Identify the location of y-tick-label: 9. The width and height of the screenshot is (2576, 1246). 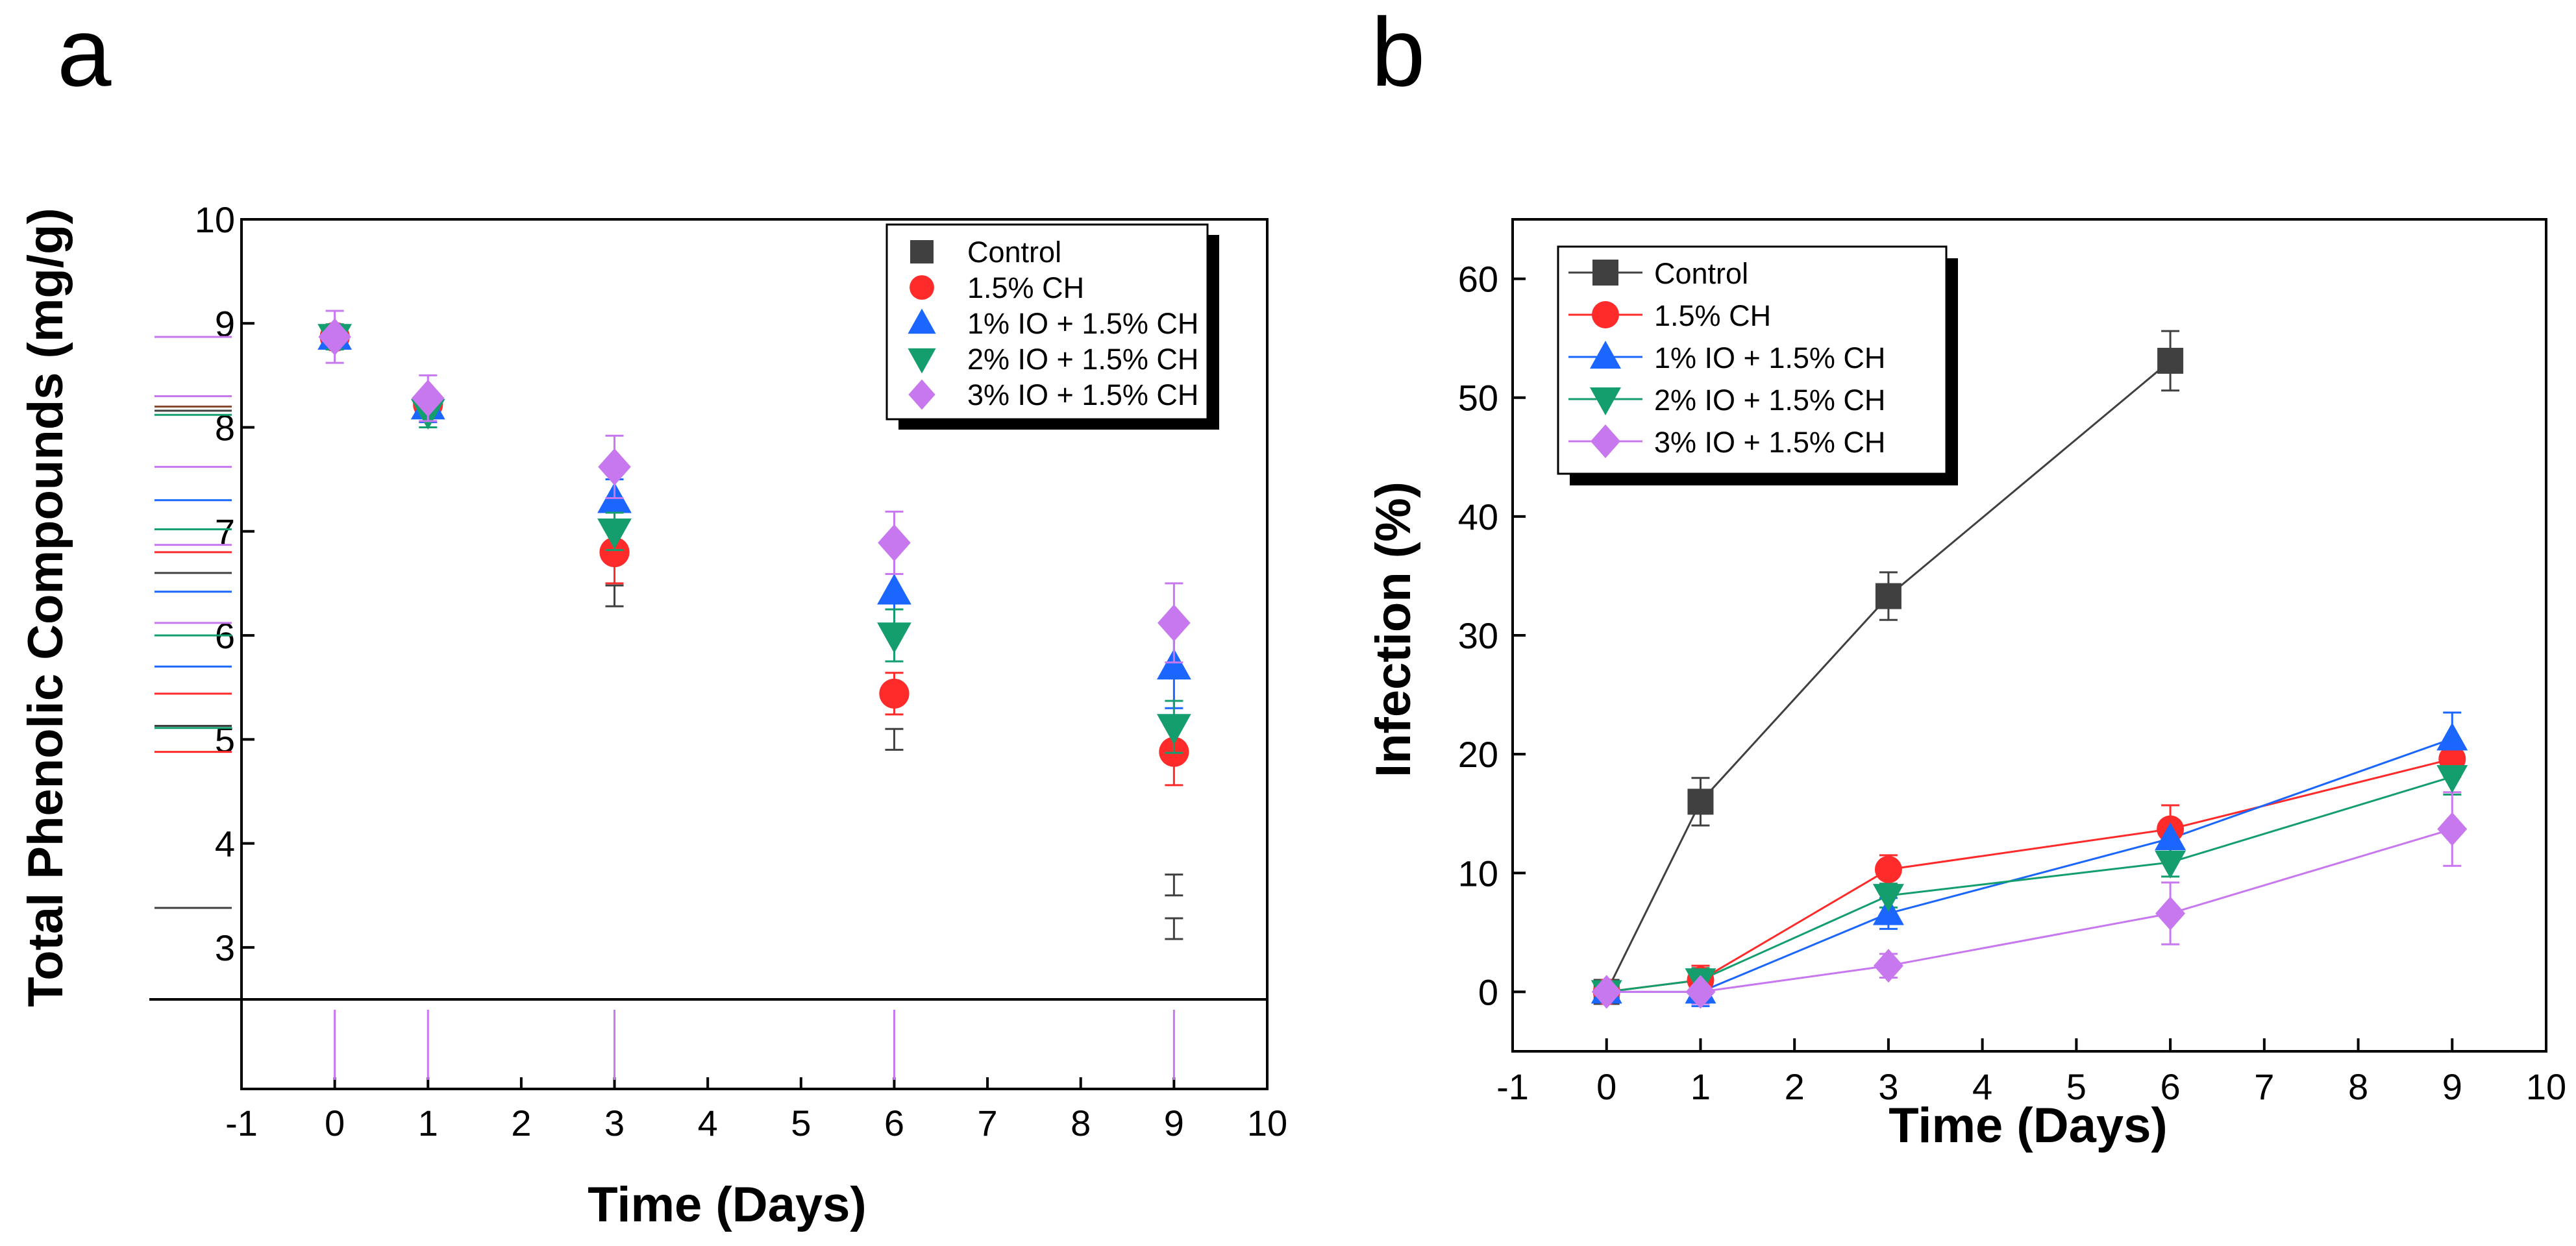
(225, 323).